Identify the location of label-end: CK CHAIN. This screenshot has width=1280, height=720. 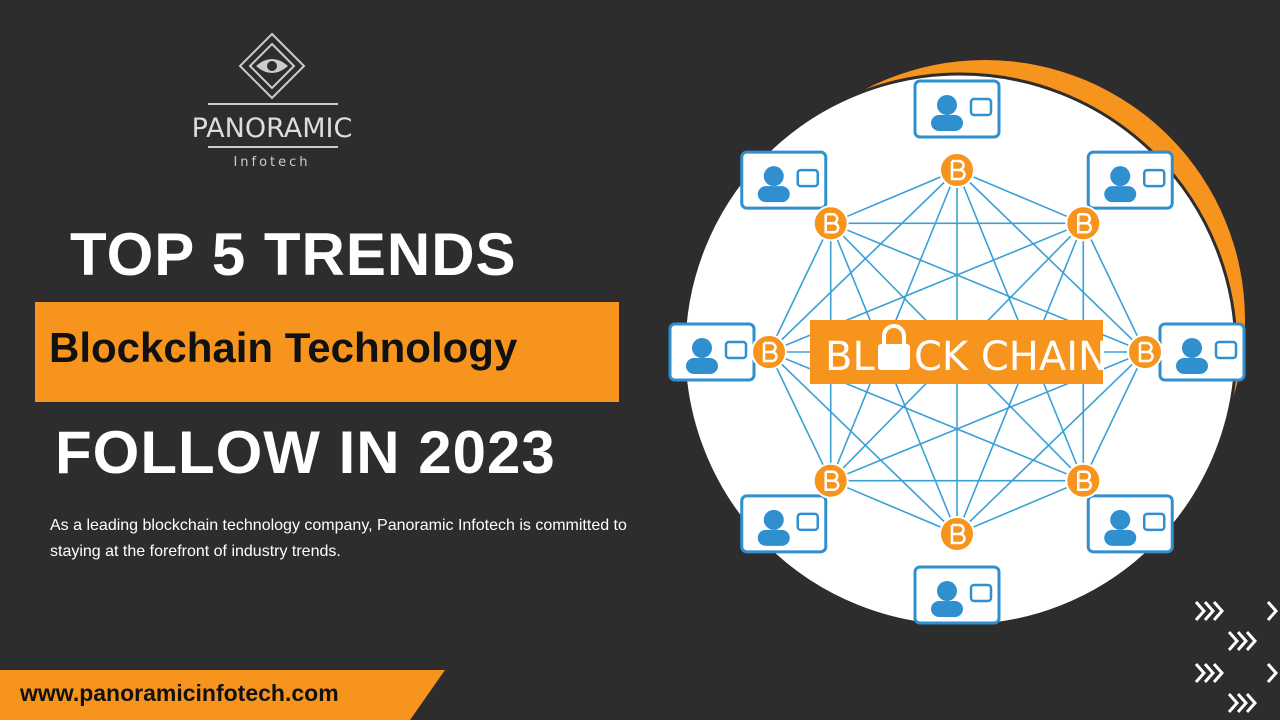
(1011, 357).